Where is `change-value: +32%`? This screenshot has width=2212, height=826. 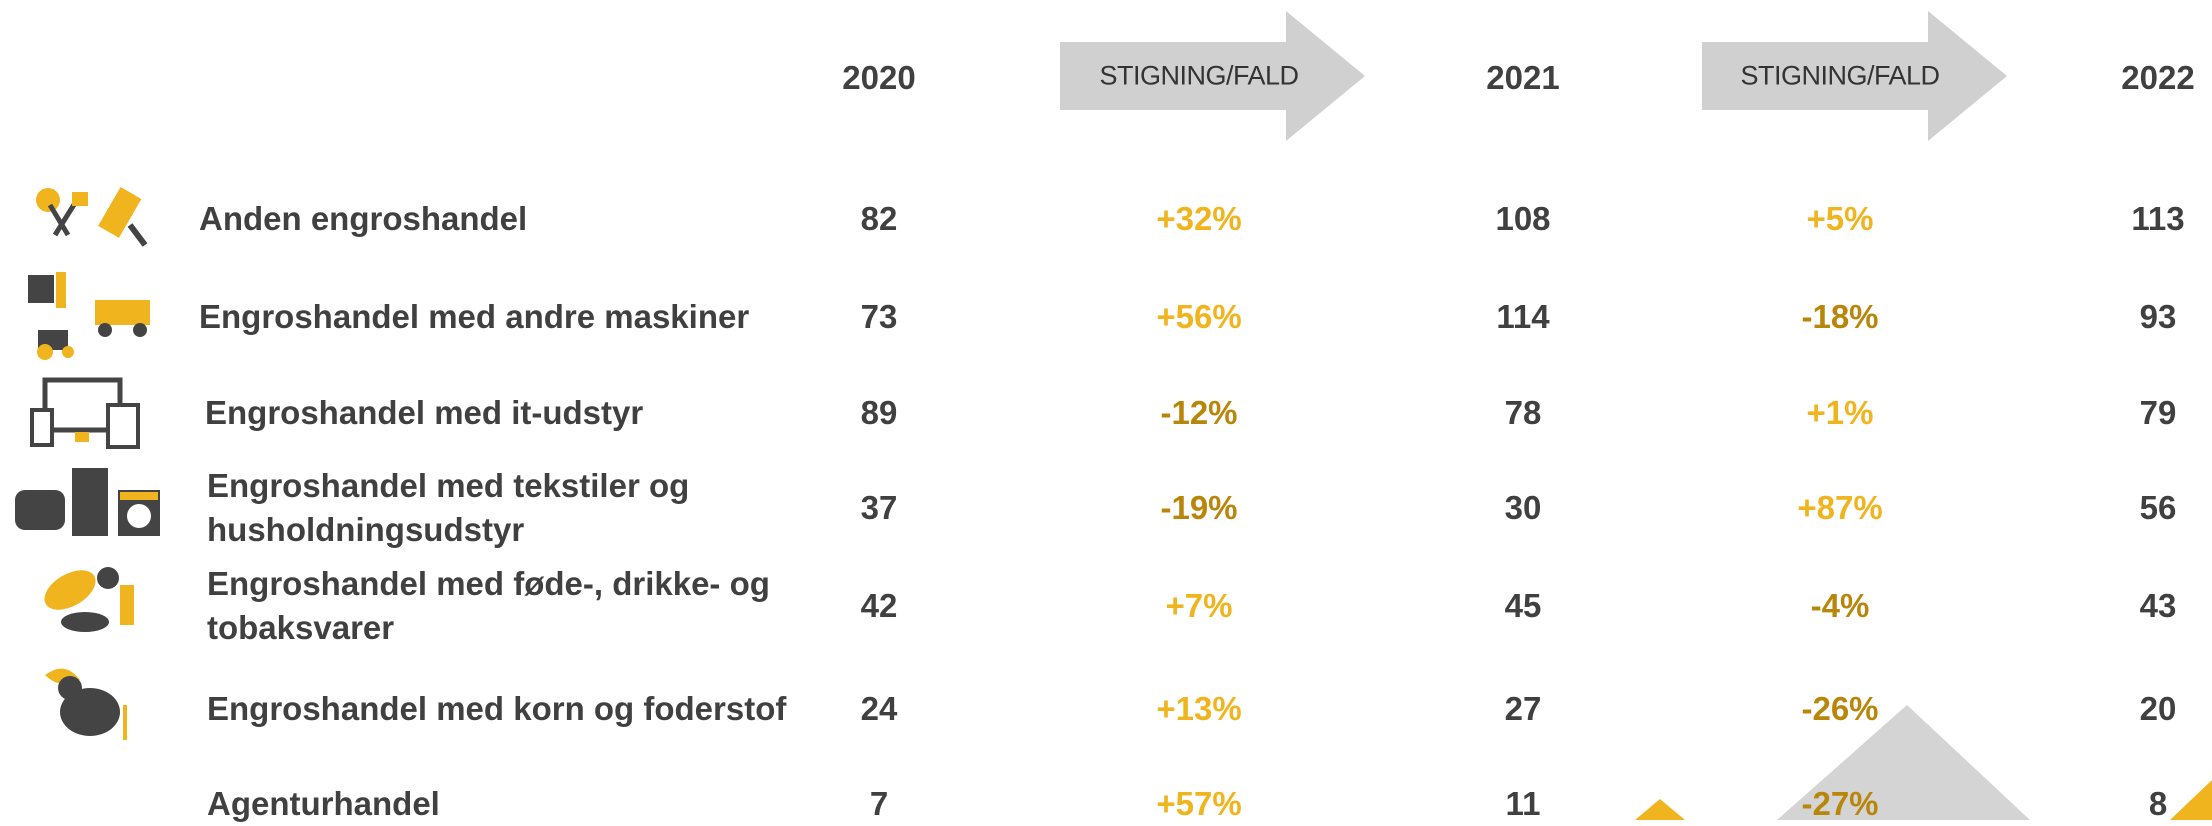 change-value: +32% is located at coordinates (1199, 218).